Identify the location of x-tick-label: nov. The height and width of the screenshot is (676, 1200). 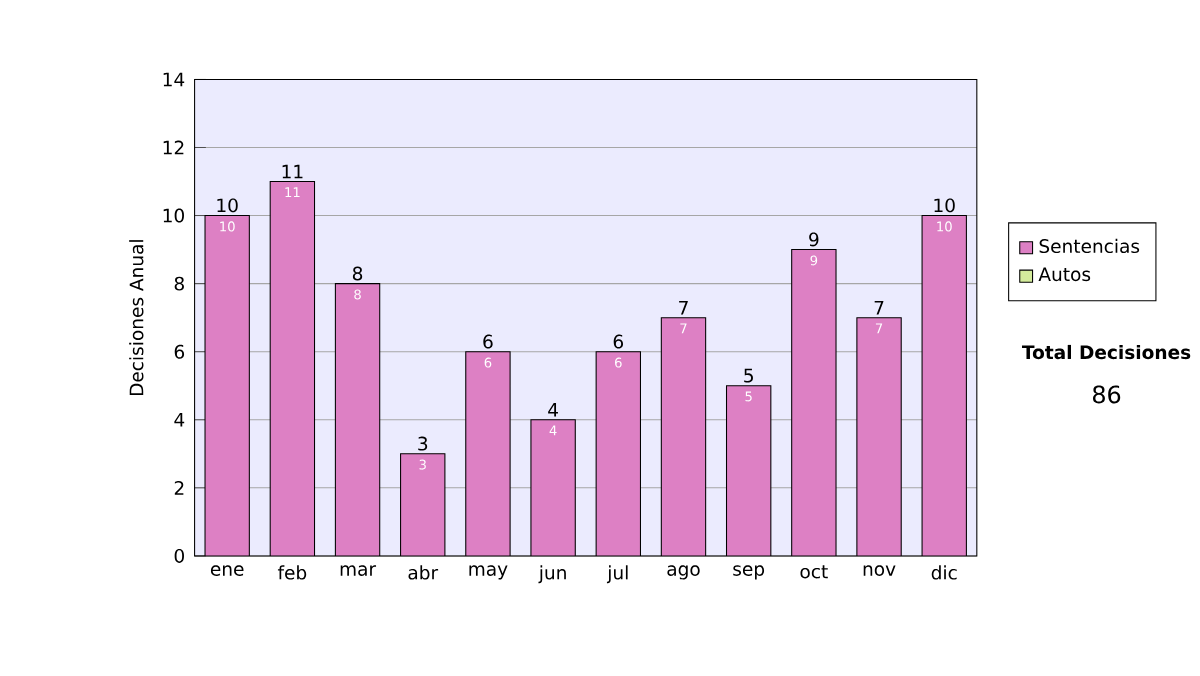
(879, 571).